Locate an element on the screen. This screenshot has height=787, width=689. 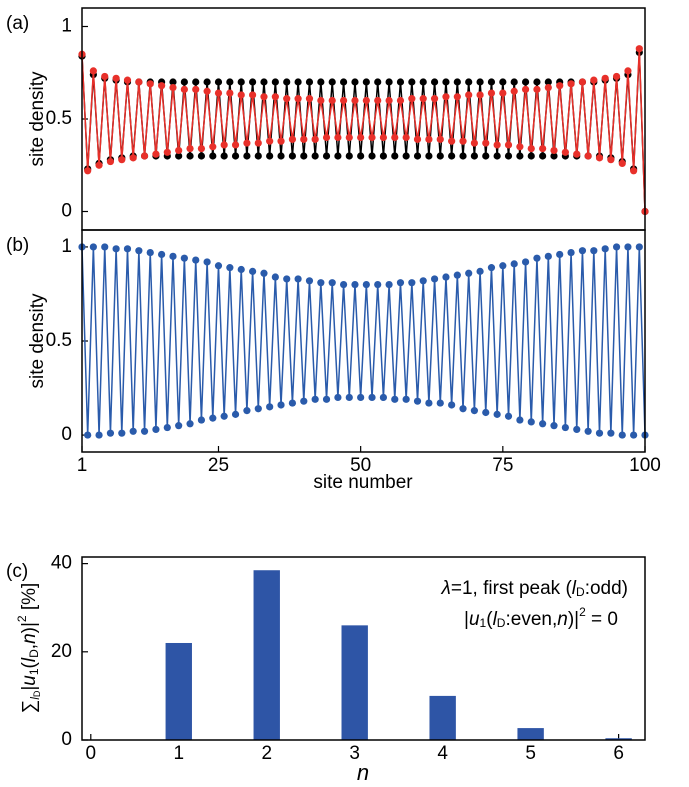
label-part: ∑ is located at coordinates (29, 707).